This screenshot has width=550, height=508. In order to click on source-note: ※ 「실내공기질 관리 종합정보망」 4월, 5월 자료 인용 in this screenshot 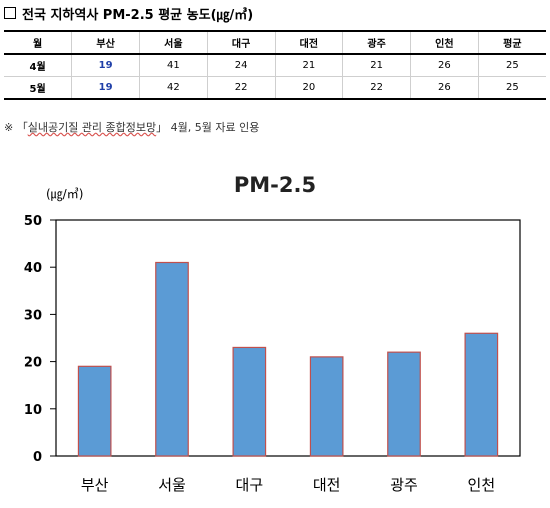, I will do `click(131, 127)`.